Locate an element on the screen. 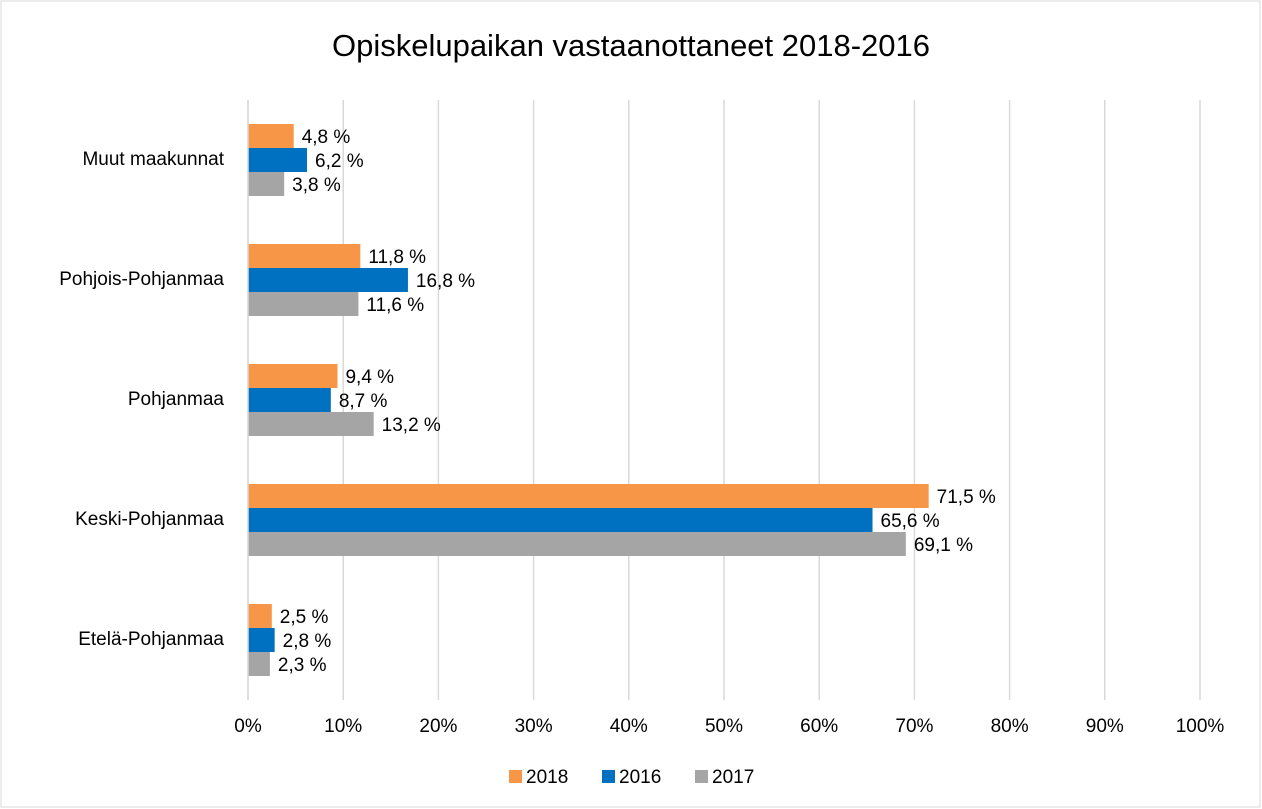 Image resolution: width=1262 pixels, height=809 pixels. x-tick-label: 50% is located at coordinates (724, 726).